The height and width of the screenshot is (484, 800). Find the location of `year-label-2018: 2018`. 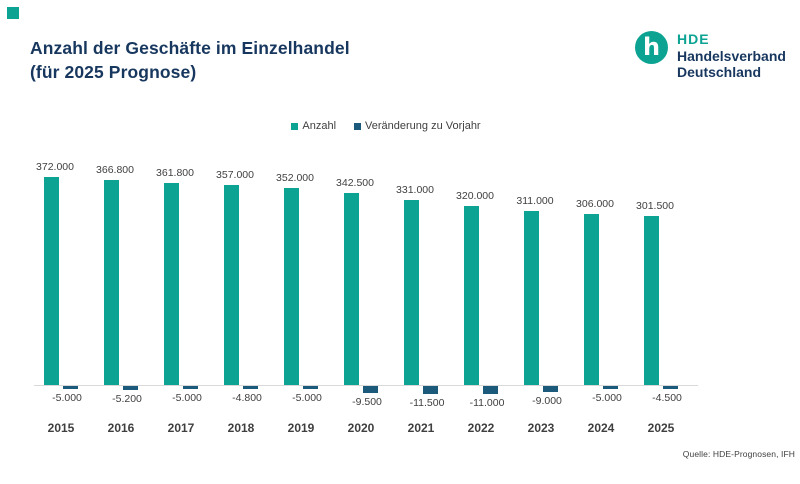

year-label-2018: 2018 is located at coordinates (241, 428).